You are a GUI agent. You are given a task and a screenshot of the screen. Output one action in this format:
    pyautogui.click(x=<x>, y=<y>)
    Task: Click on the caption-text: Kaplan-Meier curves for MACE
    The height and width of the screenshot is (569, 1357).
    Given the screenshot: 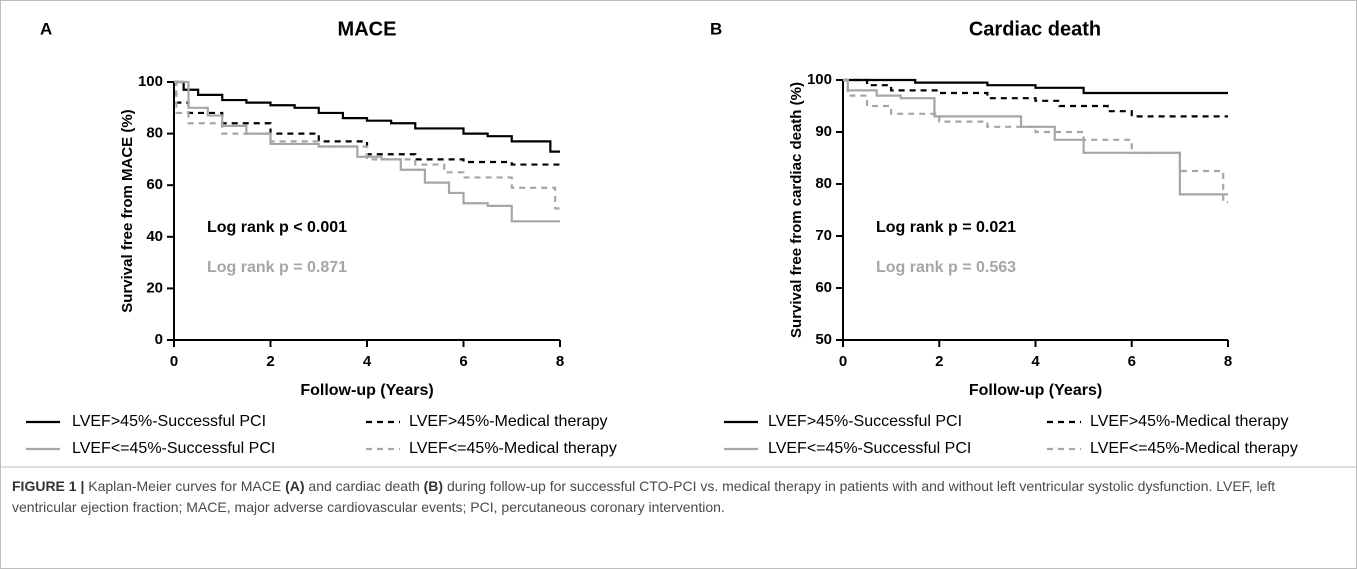 What is the action you would take?
    pyautogui.click(x=185, y=486)
    